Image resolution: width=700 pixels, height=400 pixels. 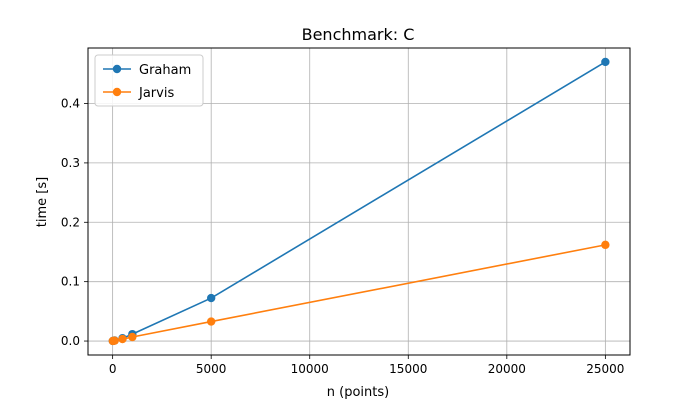 What do you see at coordinates (310, 369) in the screenshot?
I see `x-tick-label: 10000` at bounding box center [310, 369].